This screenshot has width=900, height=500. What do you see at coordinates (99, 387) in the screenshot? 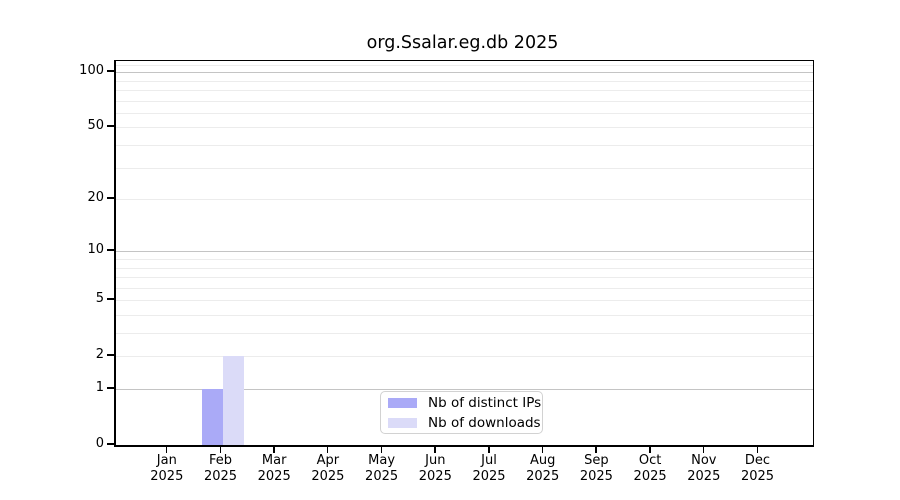
I see `y-tick-label-1: 1` at bounding box center [99, 387].